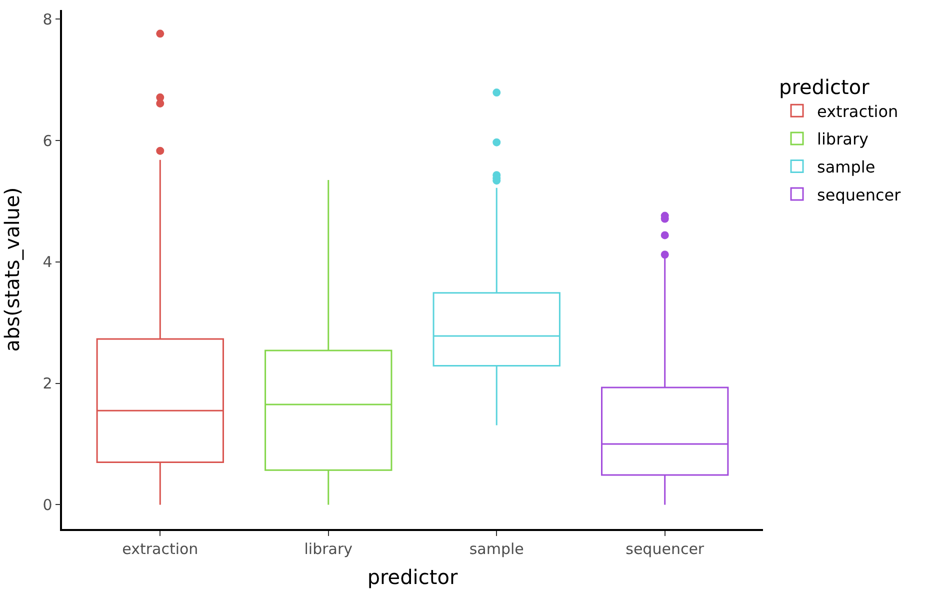  I want to click on legend-label: extraction, so click(857, 111).